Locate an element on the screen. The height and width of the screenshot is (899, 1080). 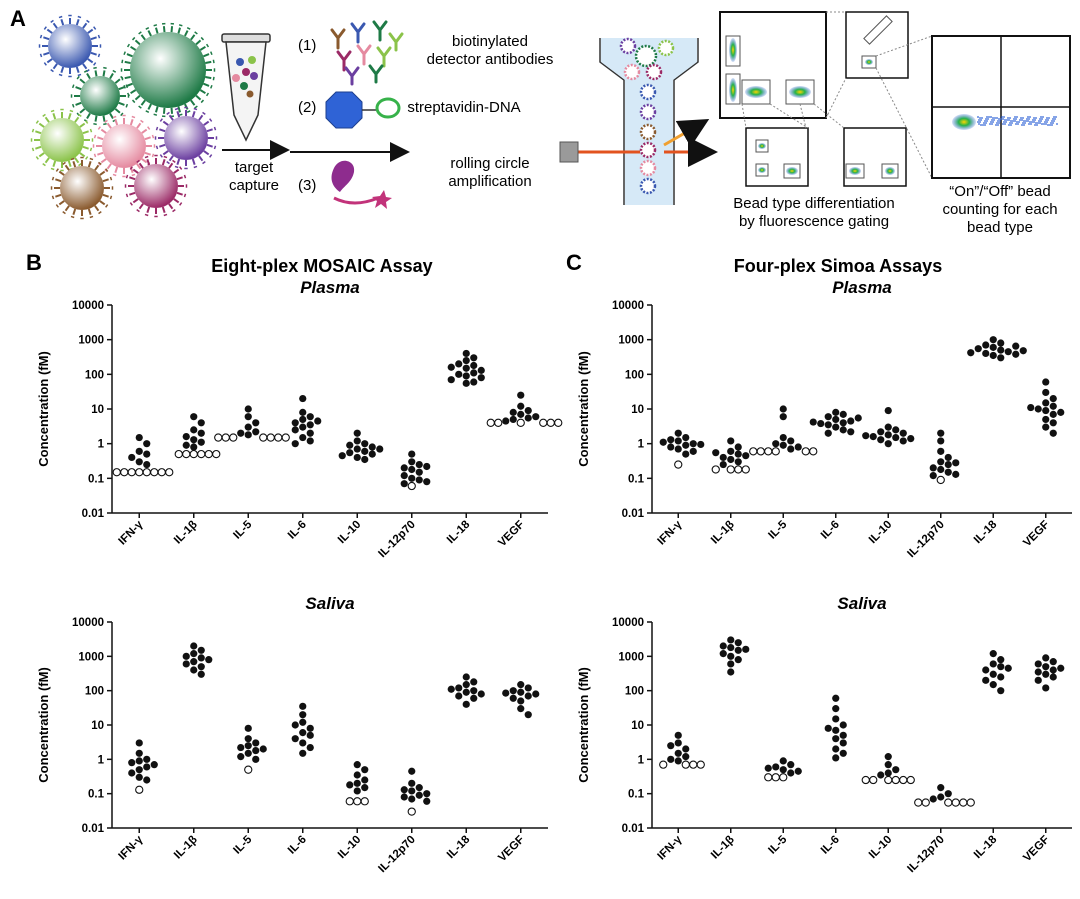
chart-1-ytick-3: 10 is located at coordinates (637, 410).